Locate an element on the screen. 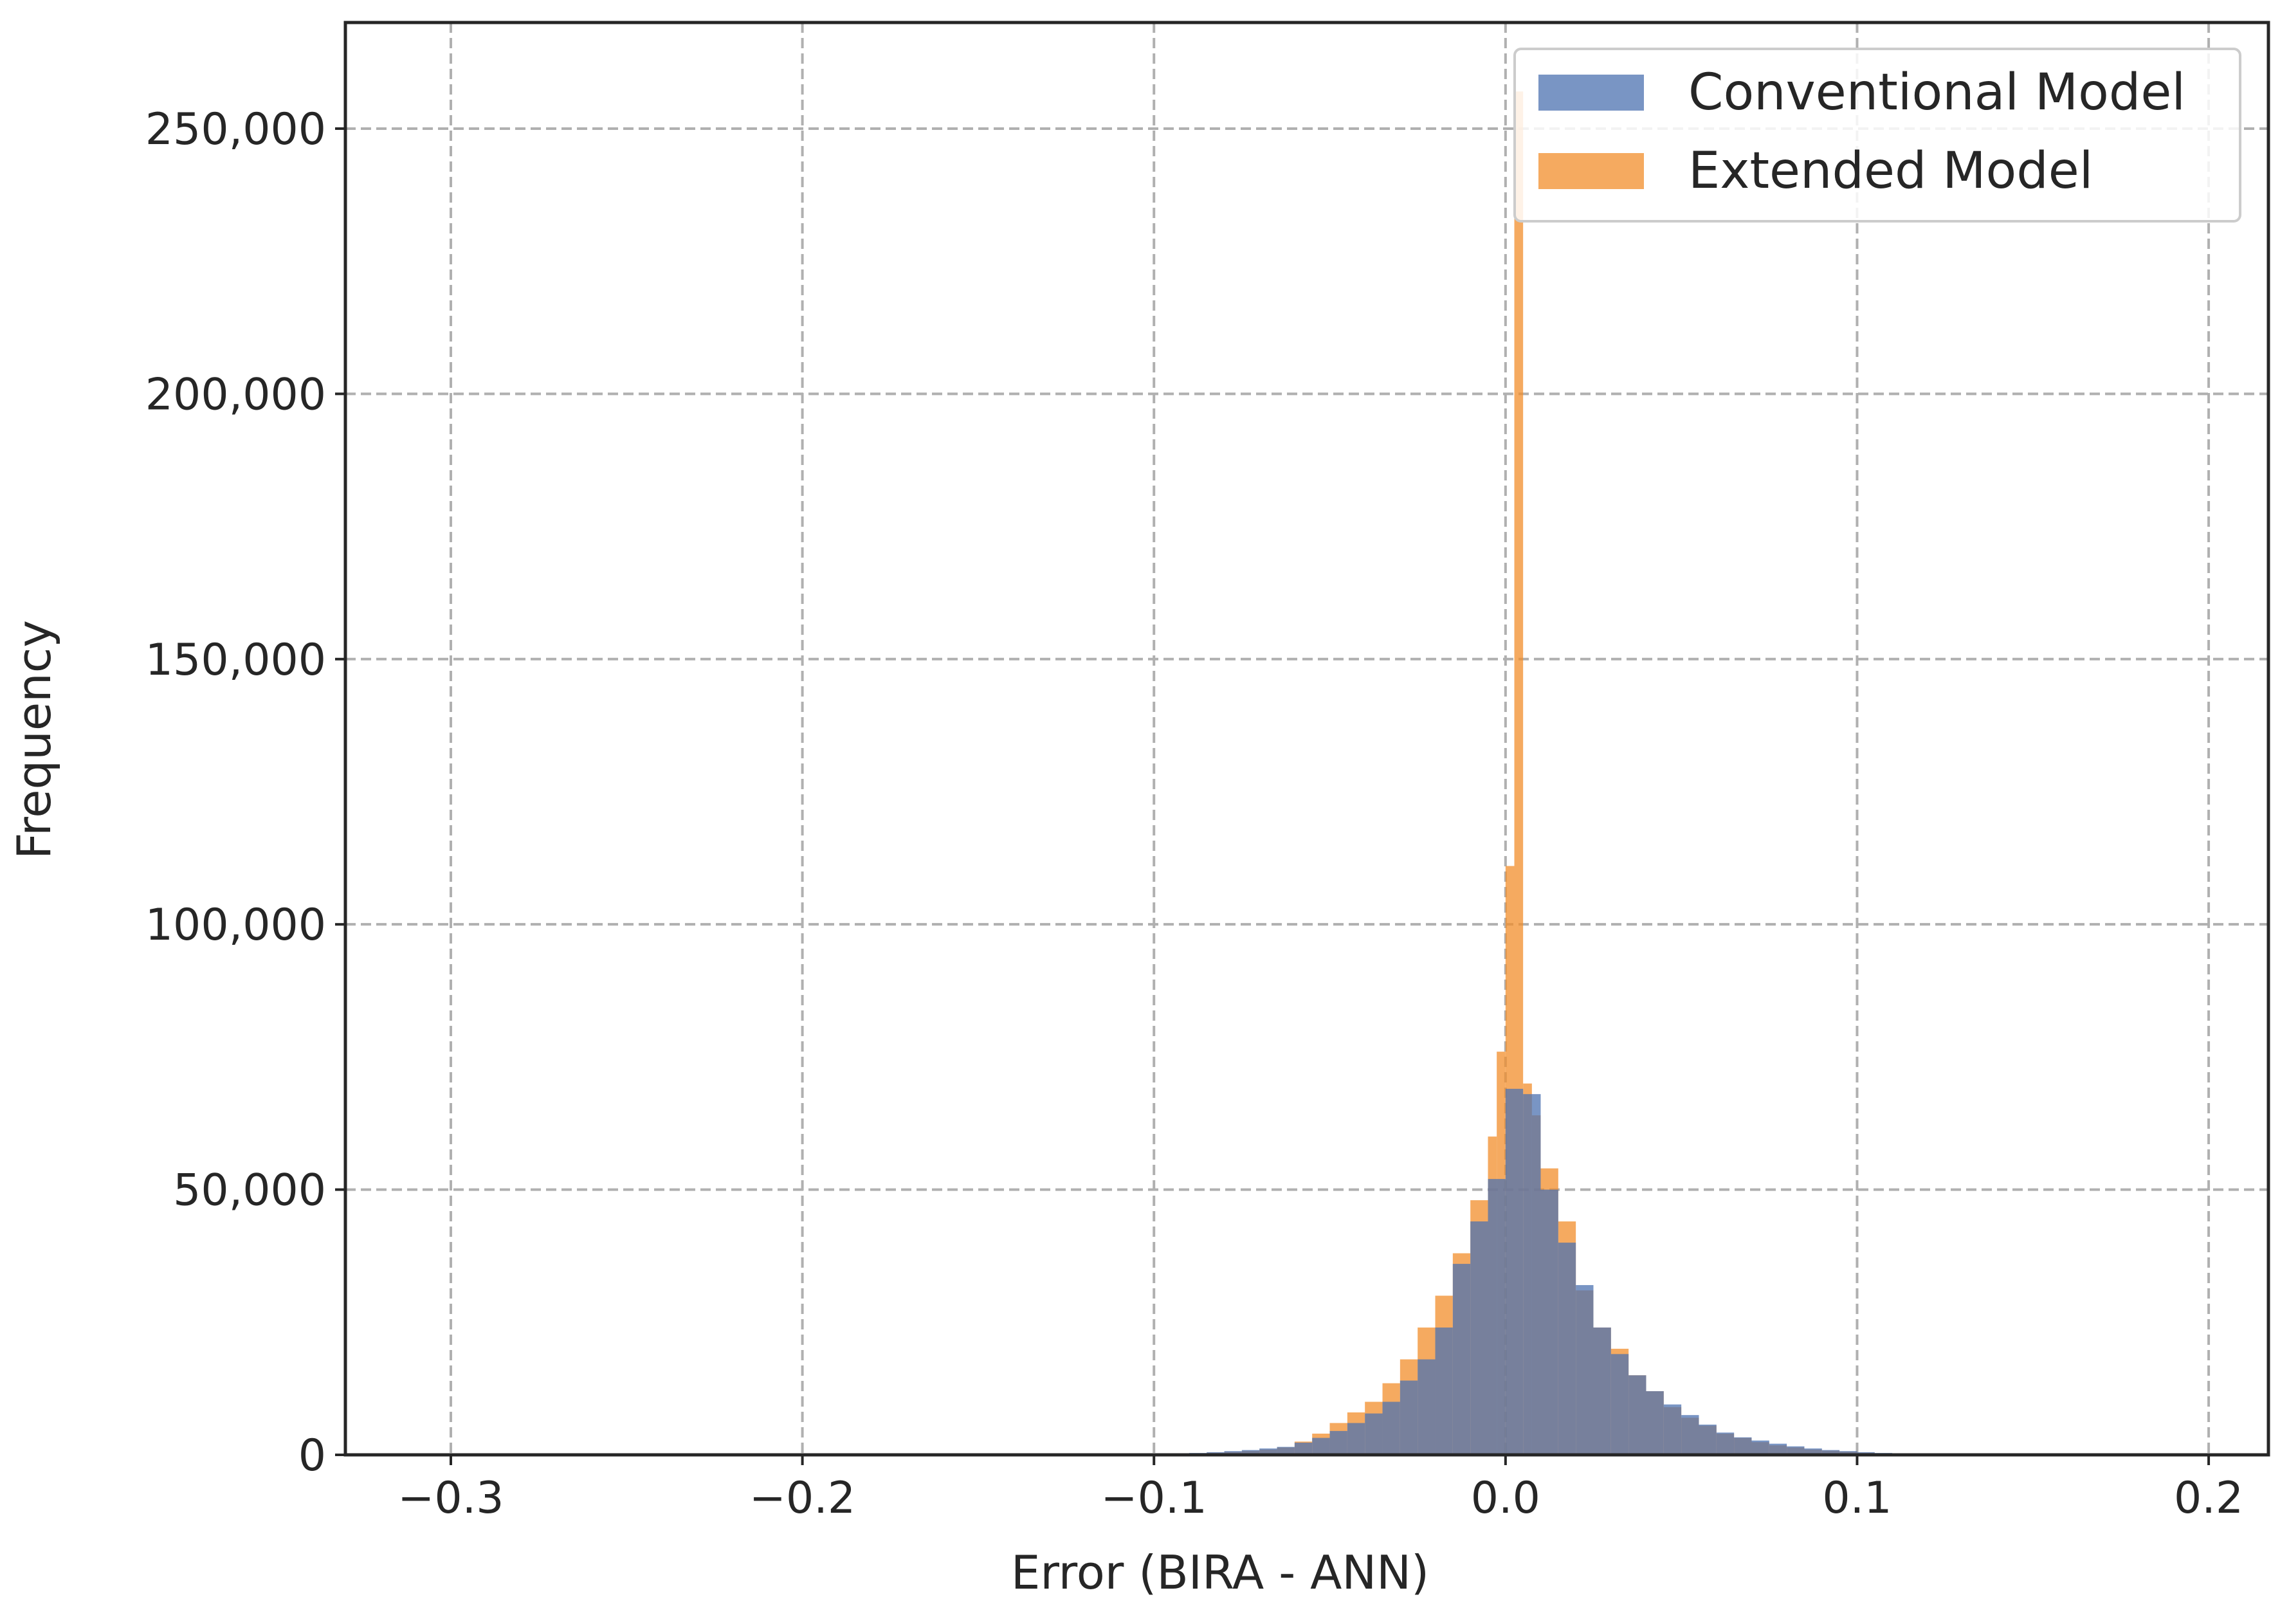 Image resolution: width=2280 pixels, height=1624 pixels. legend-swatch-extended is located at coordinates (1591, 171).